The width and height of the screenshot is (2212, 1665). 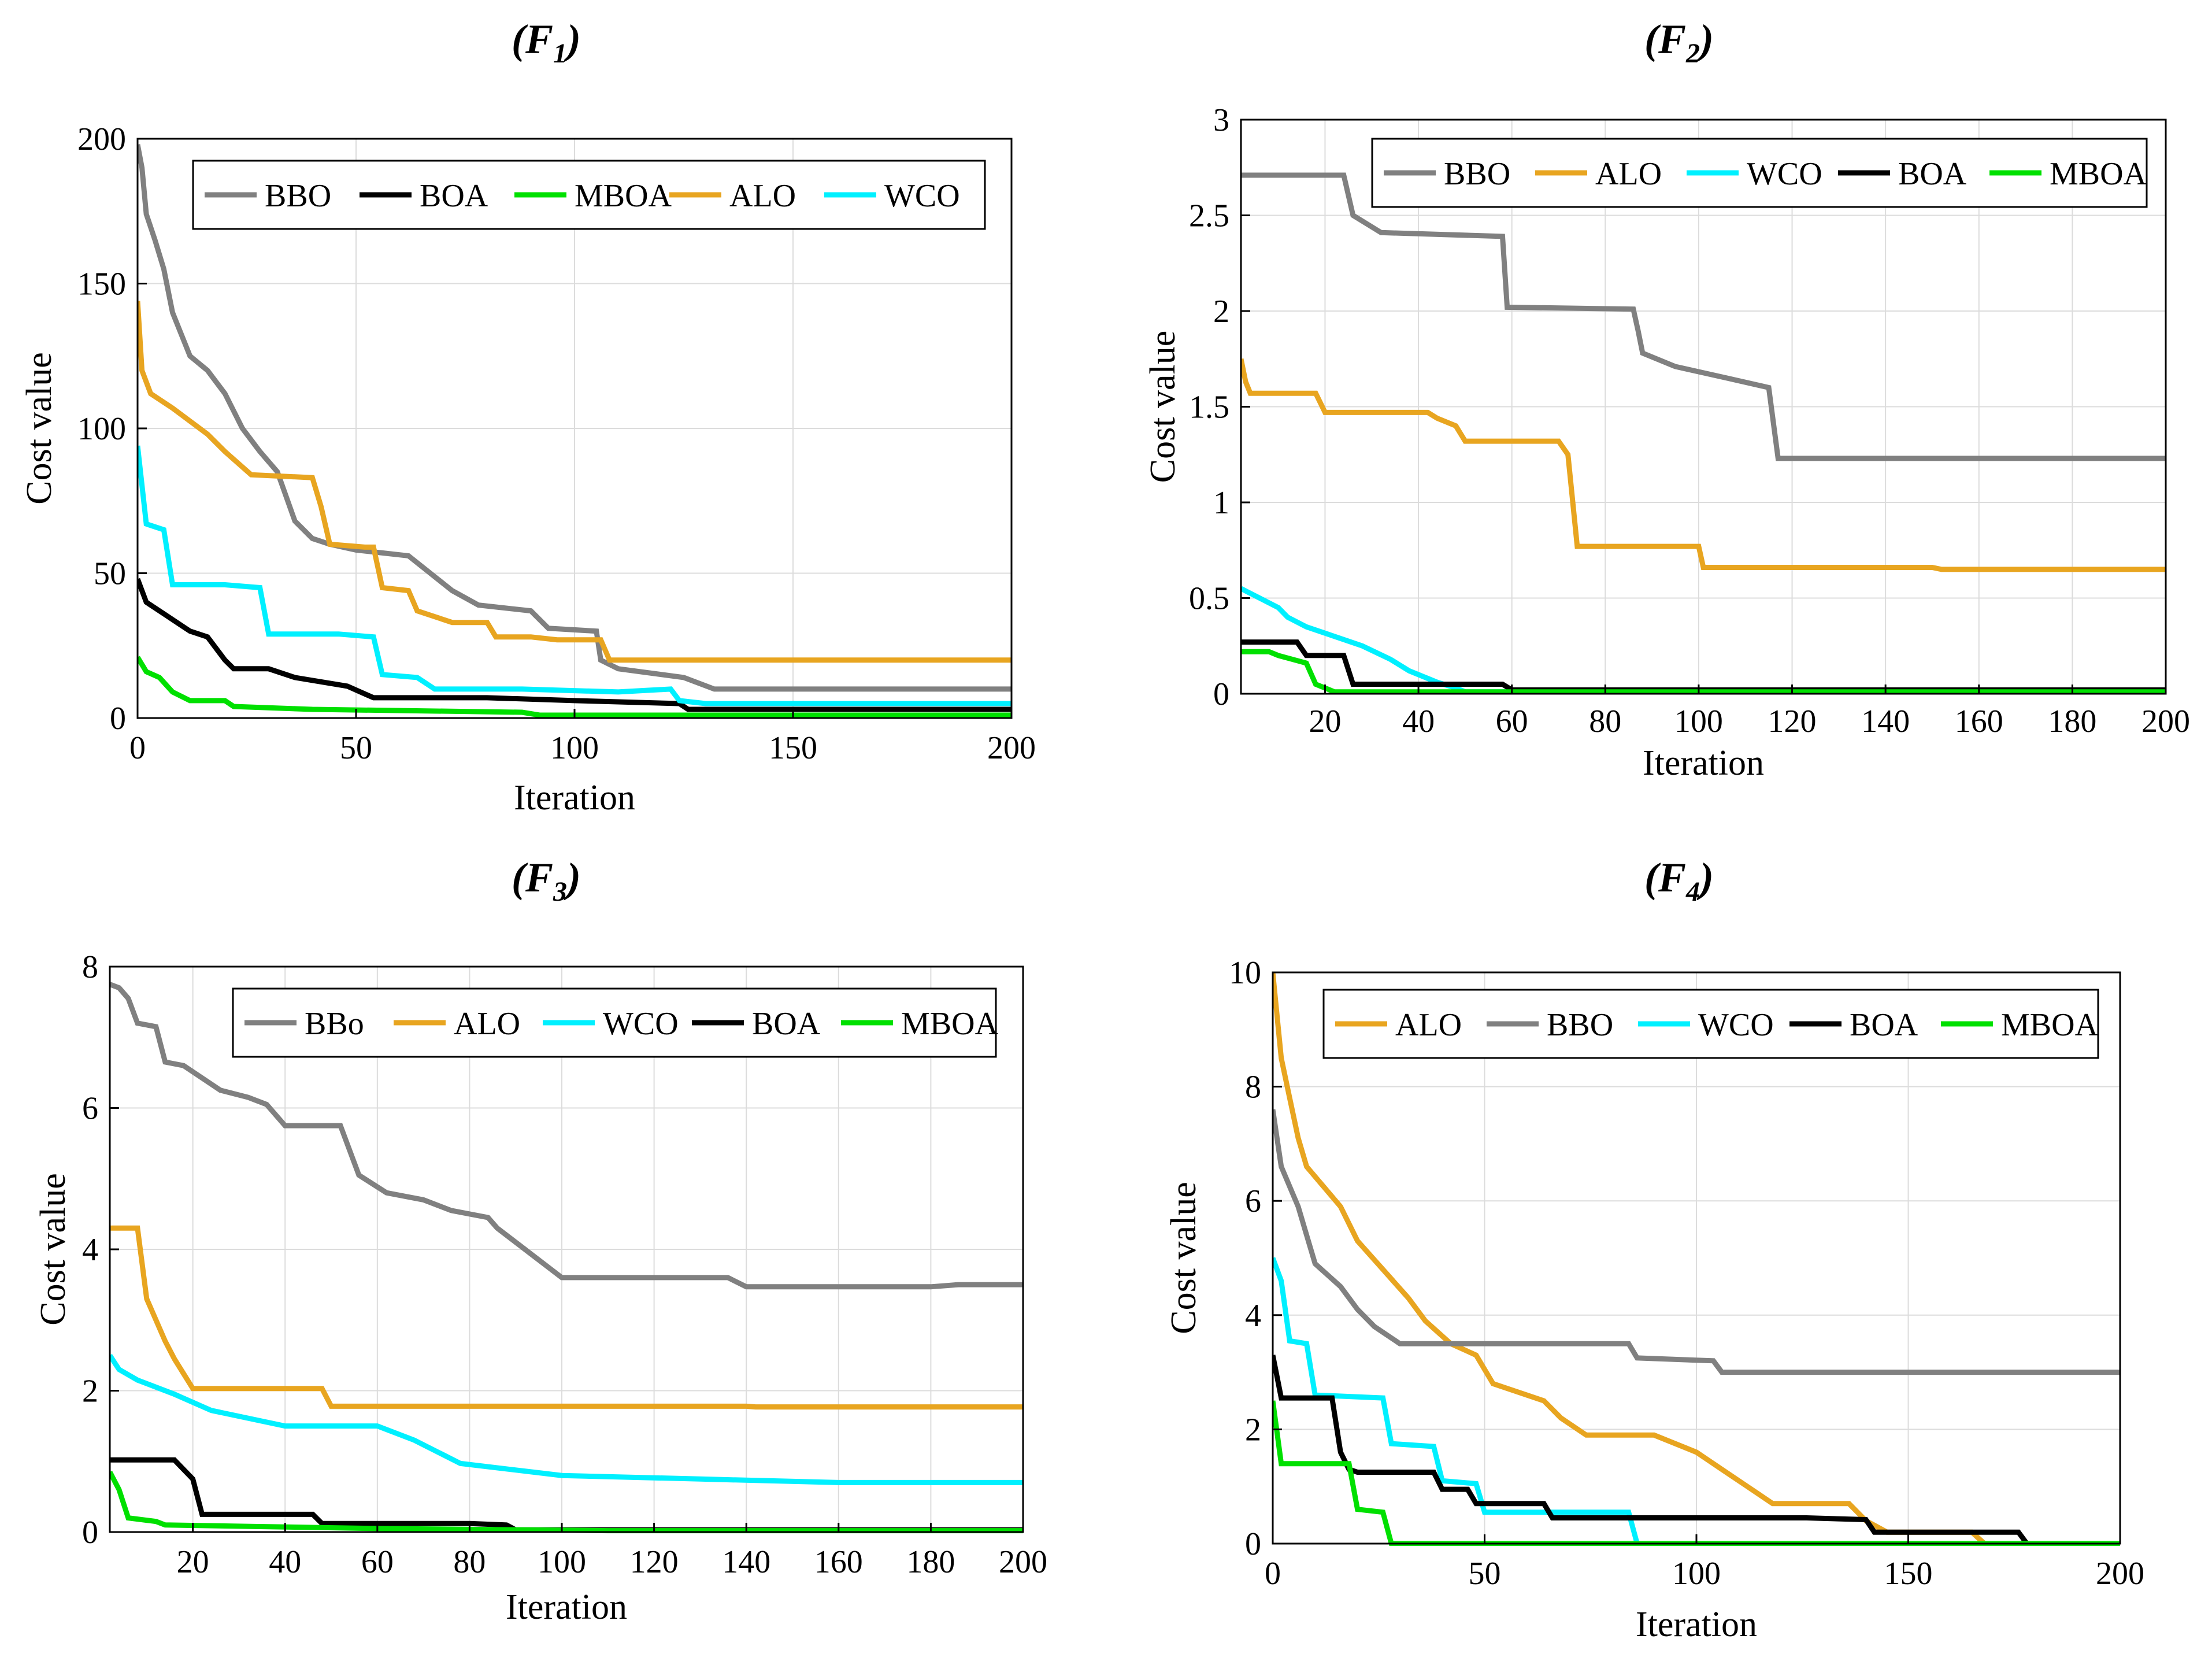 What do you see at coordinates (1209, 599) in the screenshot?
I see `y-tick-label: 0.5` at bounding box center [1209, 599].